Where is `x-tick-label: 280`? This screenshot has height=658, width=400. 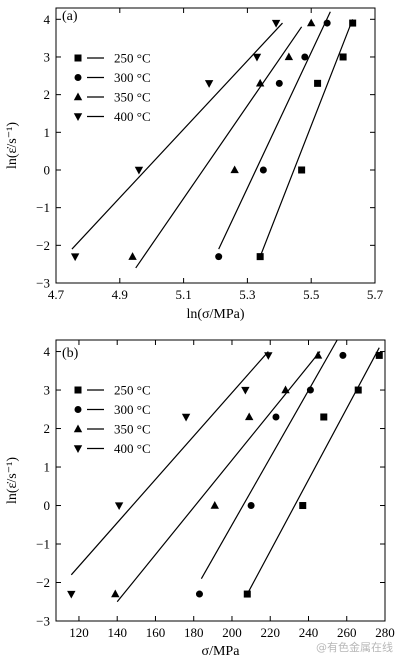 x-tick-label: 280 is located at coordinates (385, 632).